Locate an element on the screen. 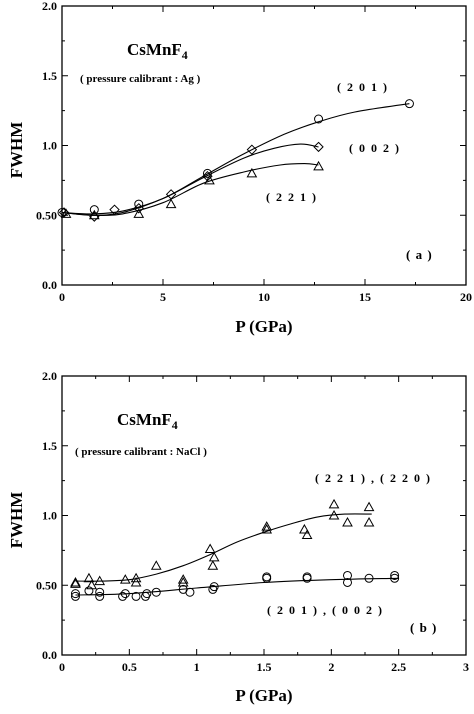 The height and width of the screenshot is (714, 474). x-axis-label-a: P (GPa) is located at coordinates (263, 326).